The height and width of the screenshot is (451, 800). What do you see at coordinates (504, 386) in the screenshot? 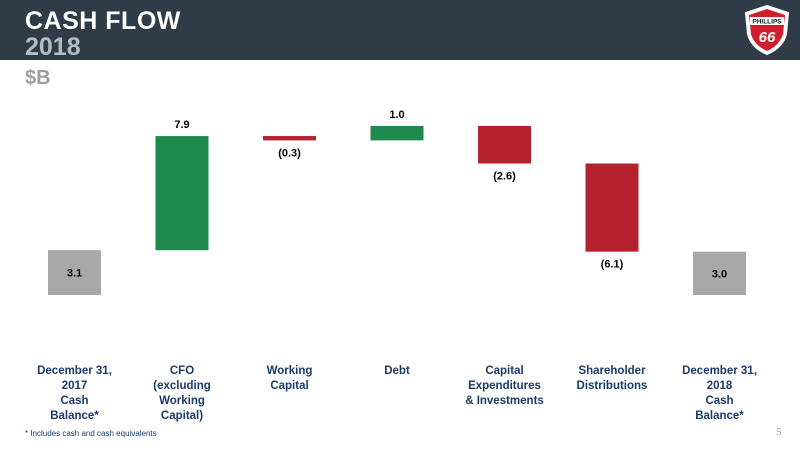
I see `category-label-5: Capital Expenditures & Investments` at bounding box center [504, 386].